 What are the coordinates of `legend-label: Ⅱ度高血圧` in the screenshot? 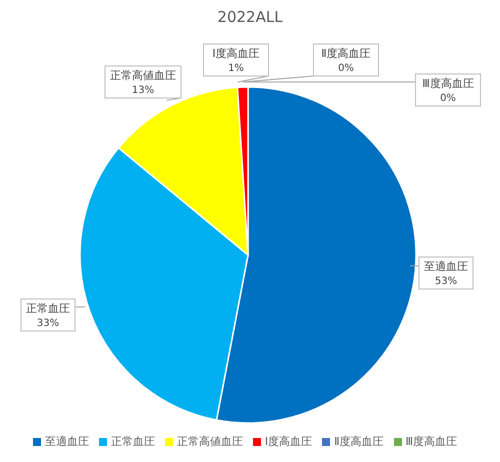 It's located at (359, 441).